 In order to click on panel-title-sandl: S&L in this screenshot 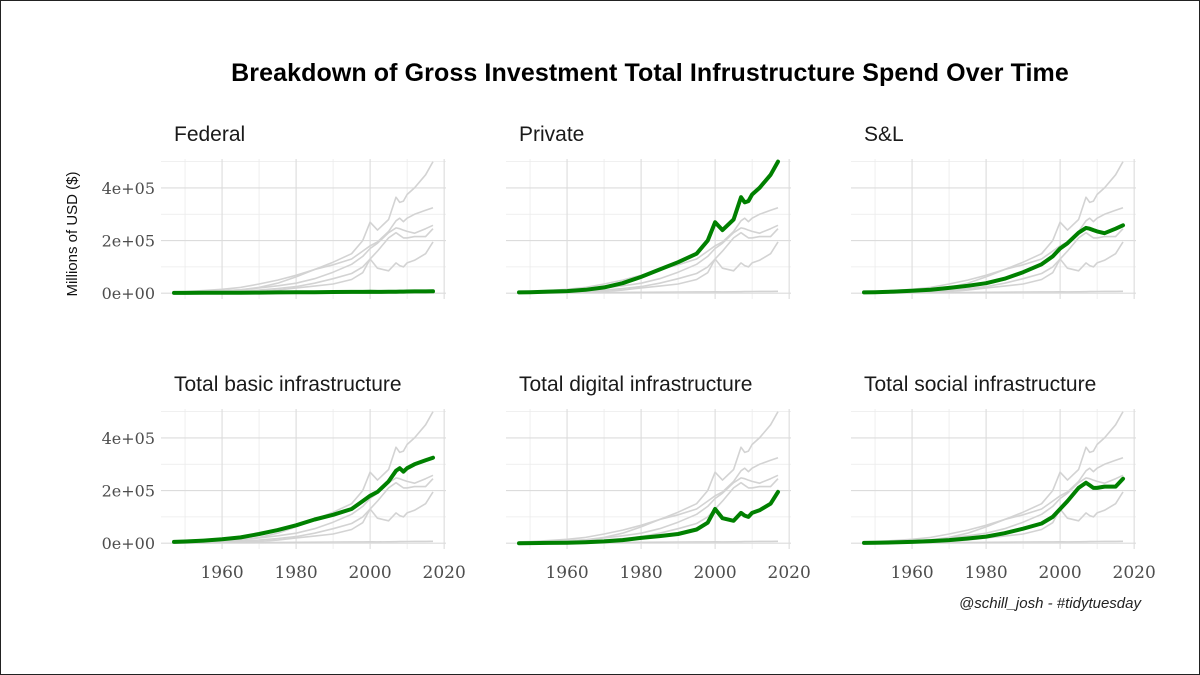, I will do `click(884, 134)`.